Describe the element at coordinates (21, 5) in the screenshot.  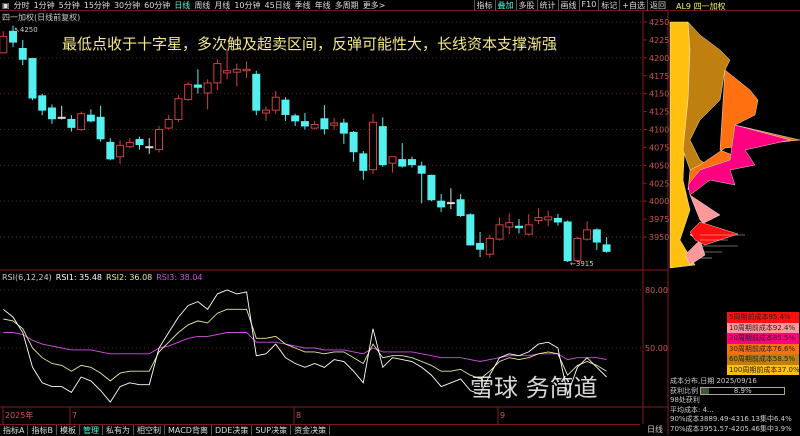
I see `period-tab: 分时` at that location.